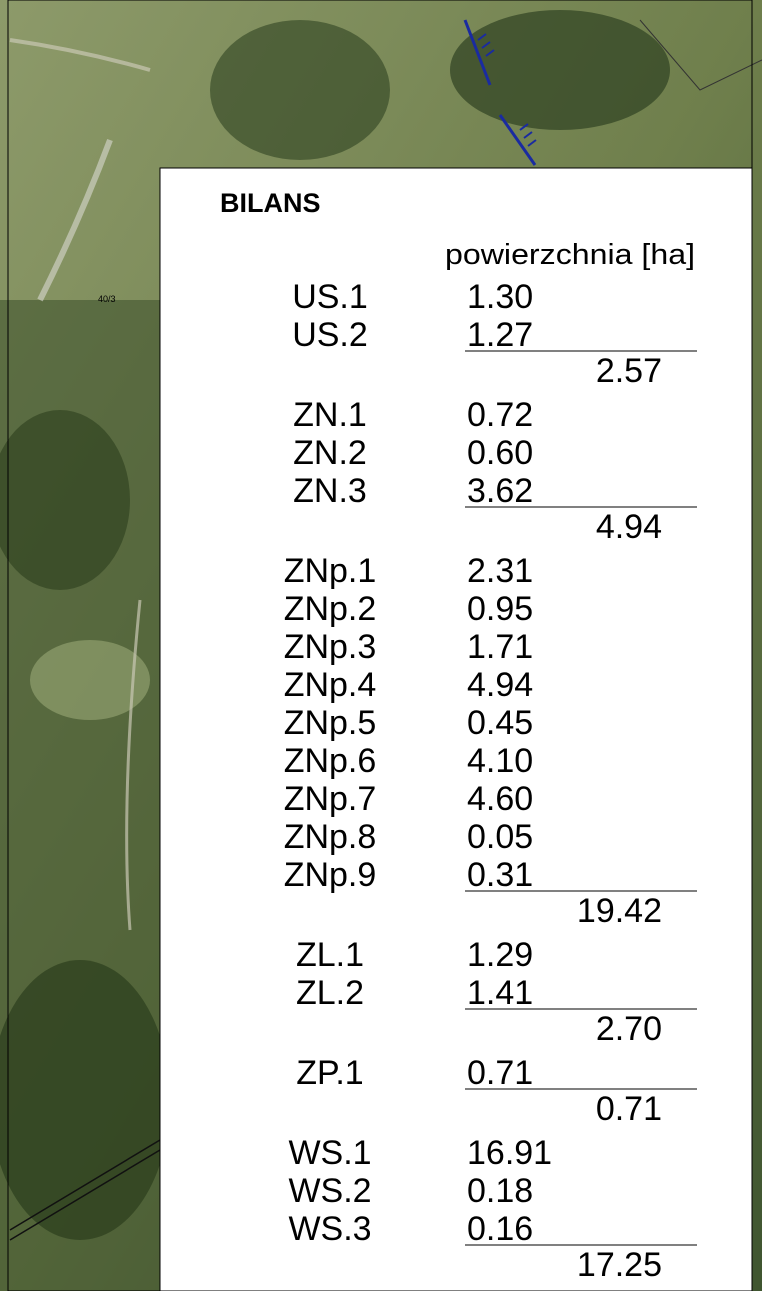 Image resolution: width=762 pixels, height=1291 pixels. Describe the element at coordinates (500, 837) in the screenshot. I see `row-value: 0.05` at that location.